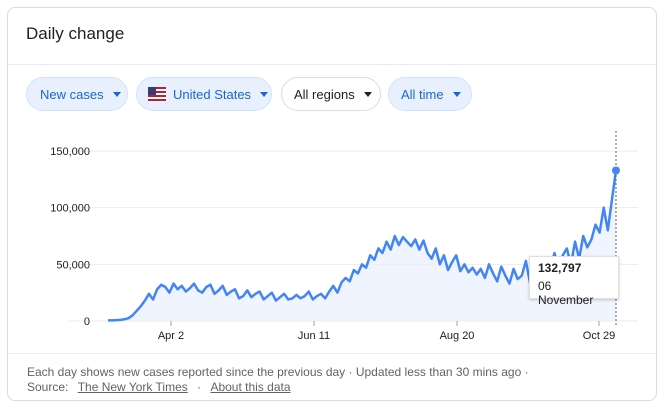 The image size is (667, 410). I want to click on region-dropdown-label: All regions, so click(324, 94).